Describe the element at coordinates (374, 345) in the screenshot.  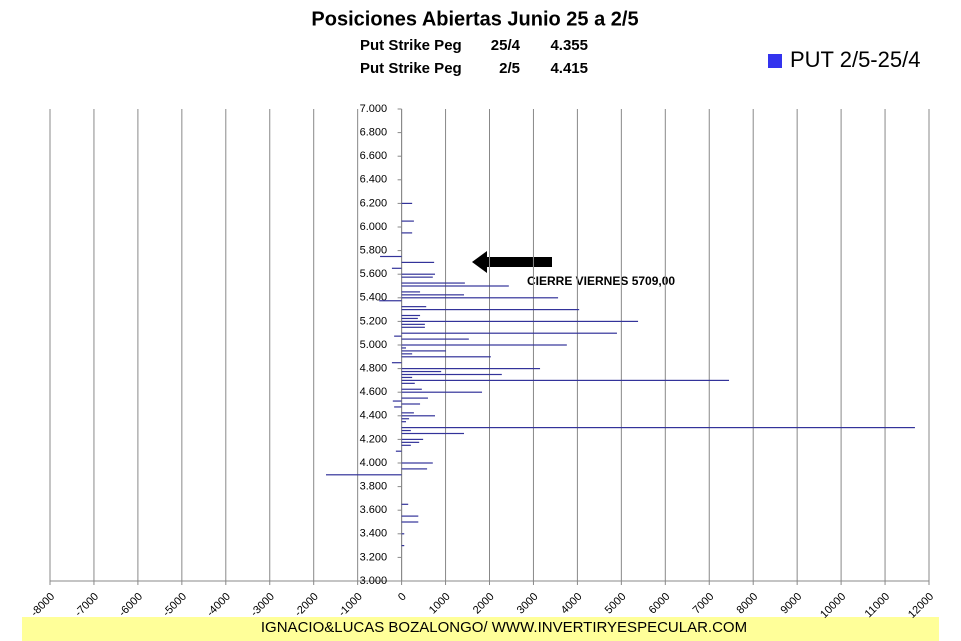
I see `y-tick-label: 5.000` at that location.